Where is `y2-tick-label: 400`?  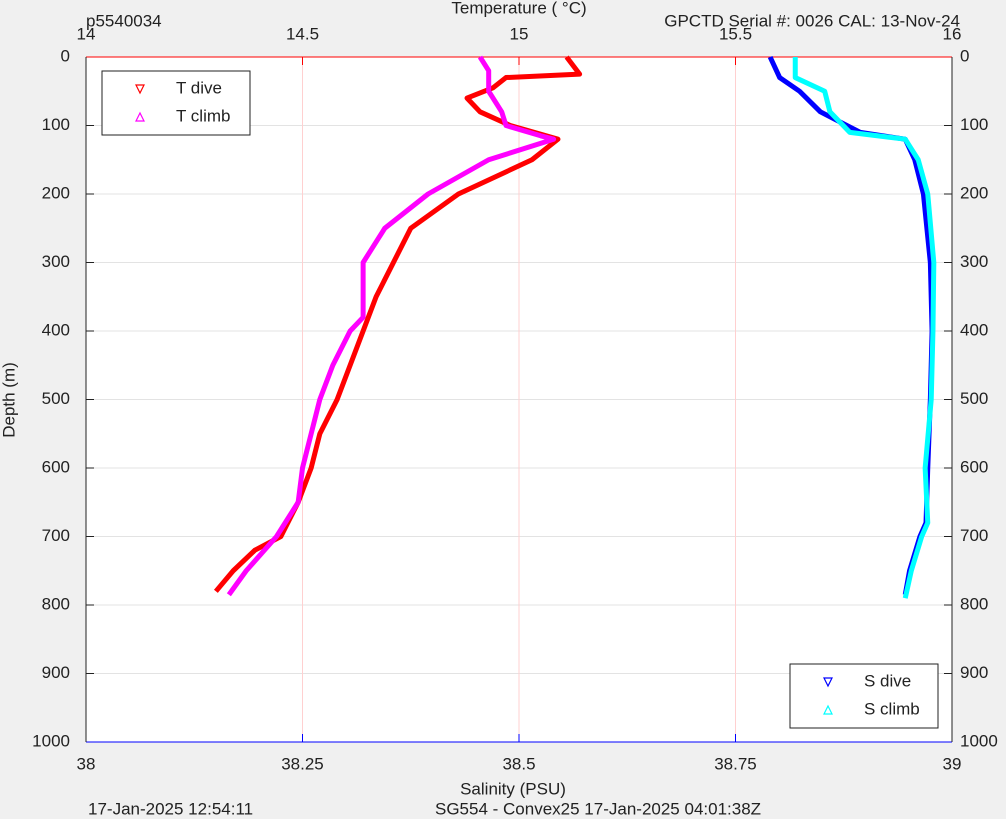 y2-tick-label: 400 is located at coordinates (974, 329).